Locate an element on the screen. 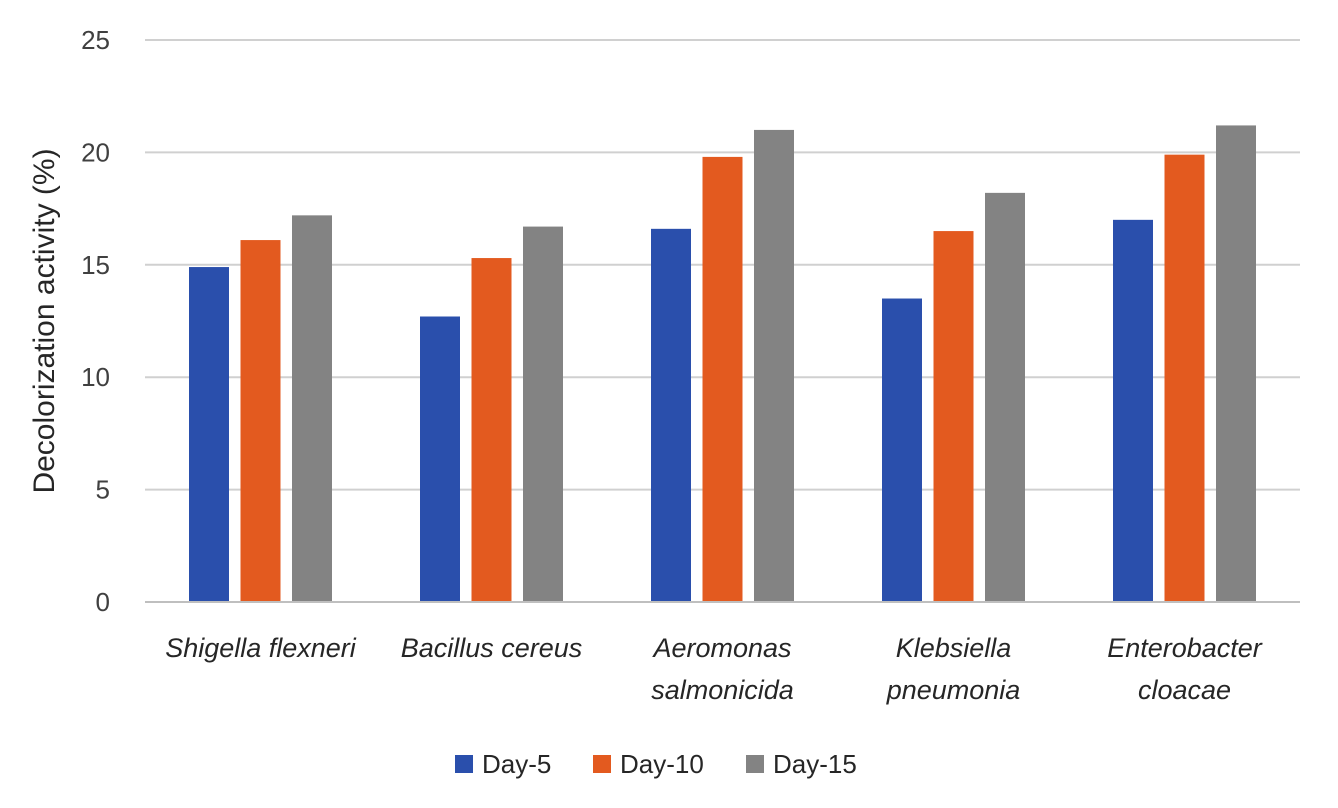 The image size is (1338, 808). x-category-label: salmonicida is located at coordinates (722, 690).